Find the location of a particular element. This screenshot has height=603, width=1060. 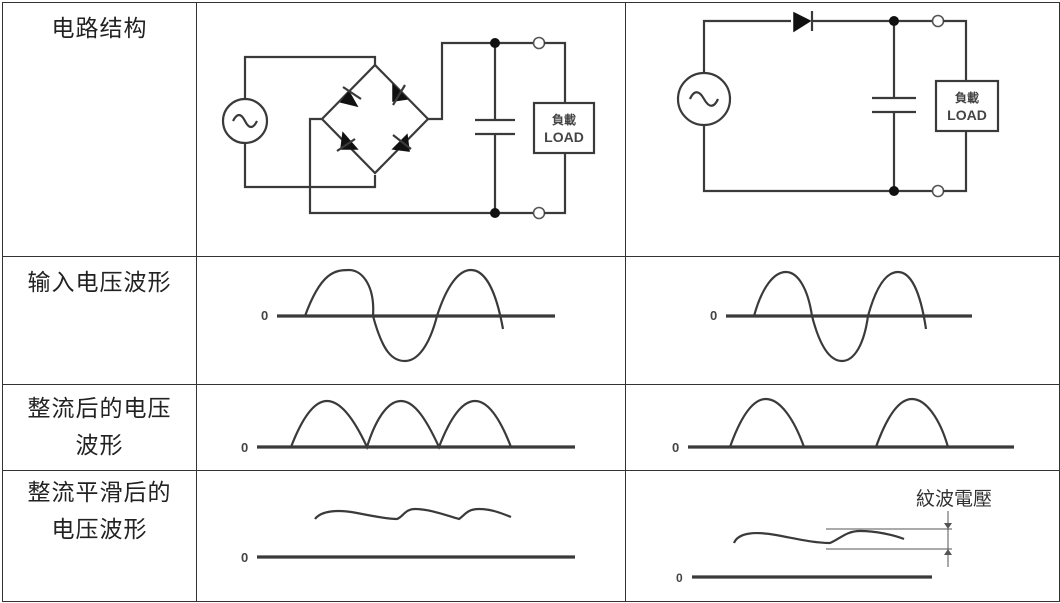

row-label-smoothed-line1: 整流平滑后的 is located at coordinates (99, 493).